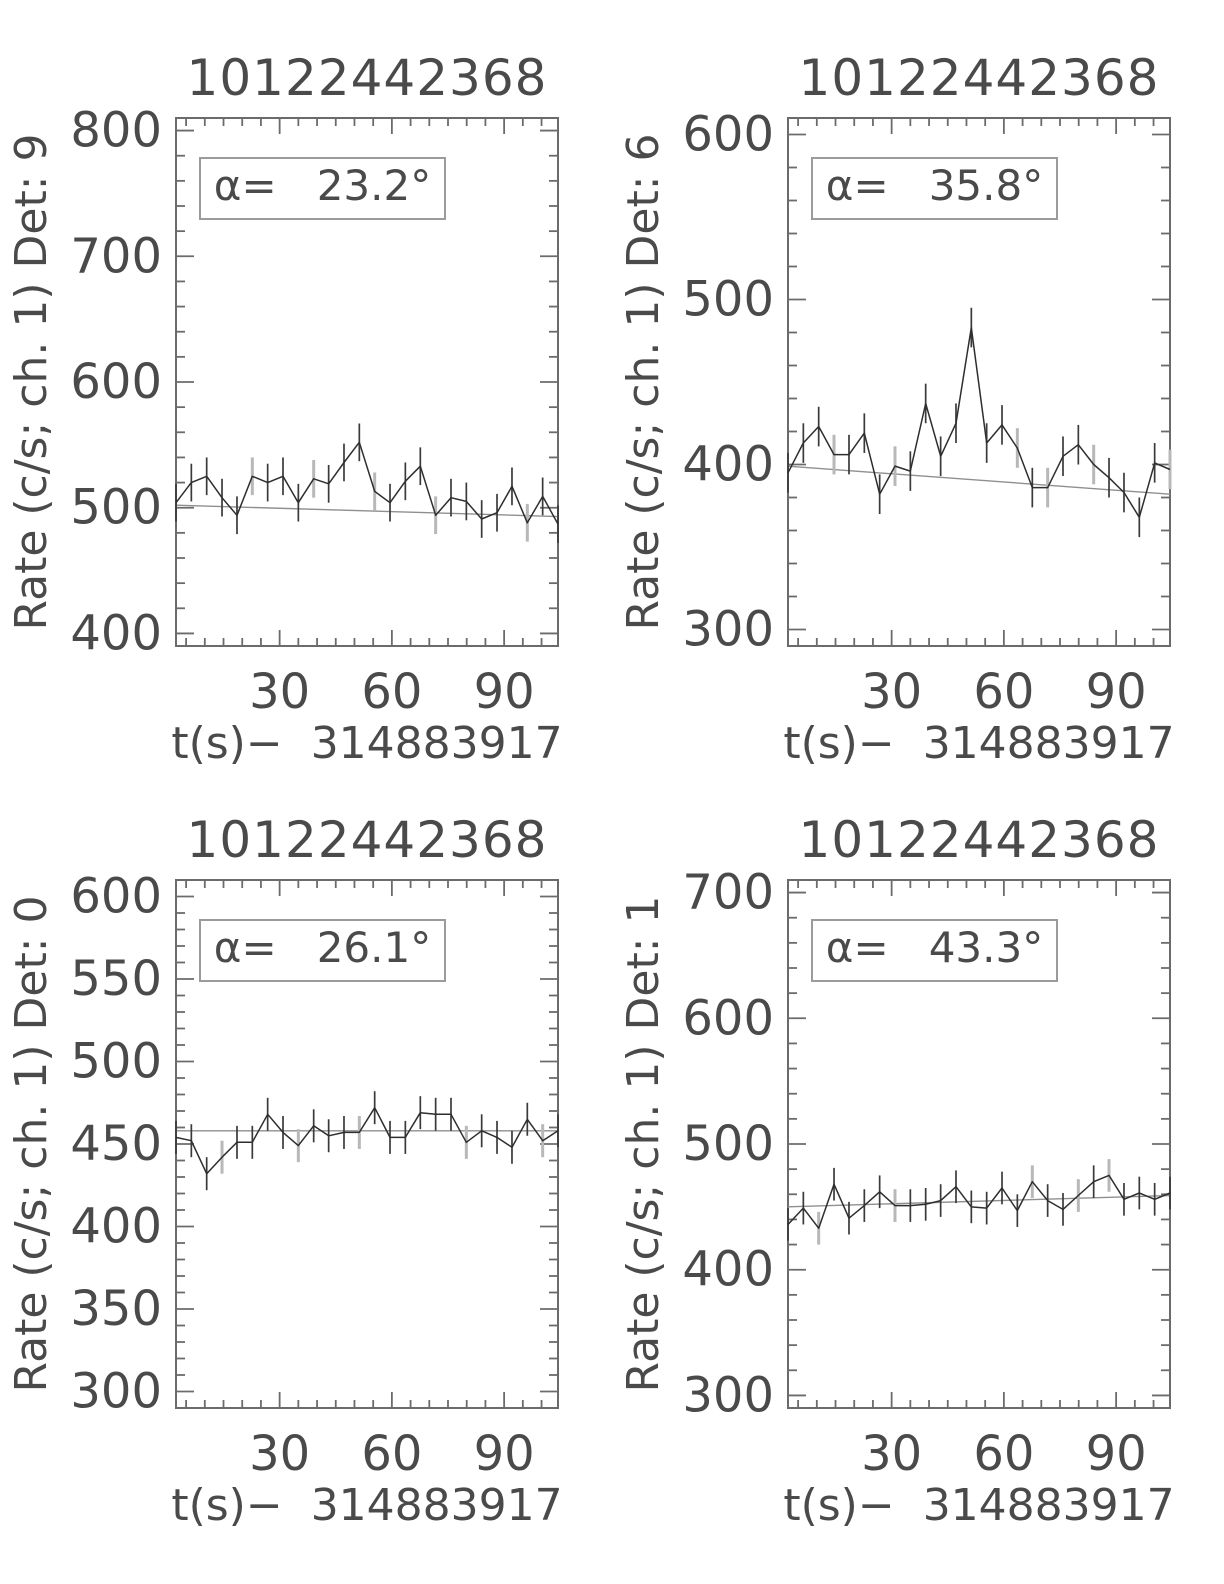 The width and height of the screenshot is (1224, 1584). I want to click on alpha-annotation: α= 43.3°, so click(934, 947).